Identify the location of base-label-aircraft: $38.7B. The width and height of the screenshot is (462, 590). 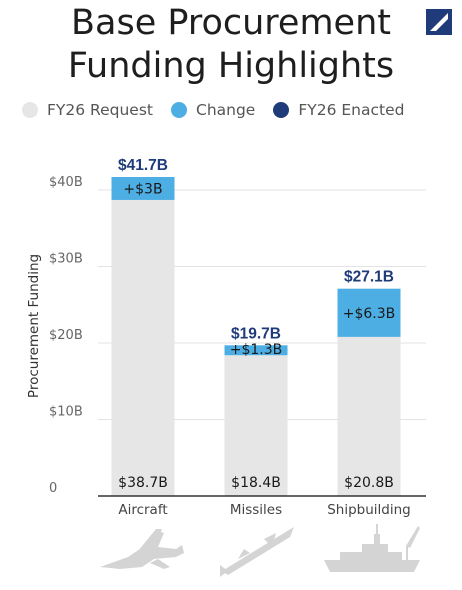
(143, 483).